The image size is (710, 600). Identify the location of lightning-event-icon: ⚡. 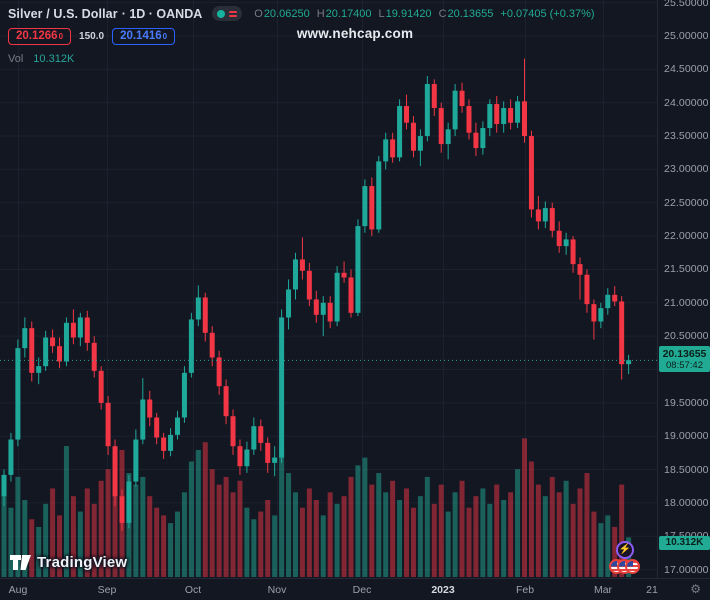
(625, 550).